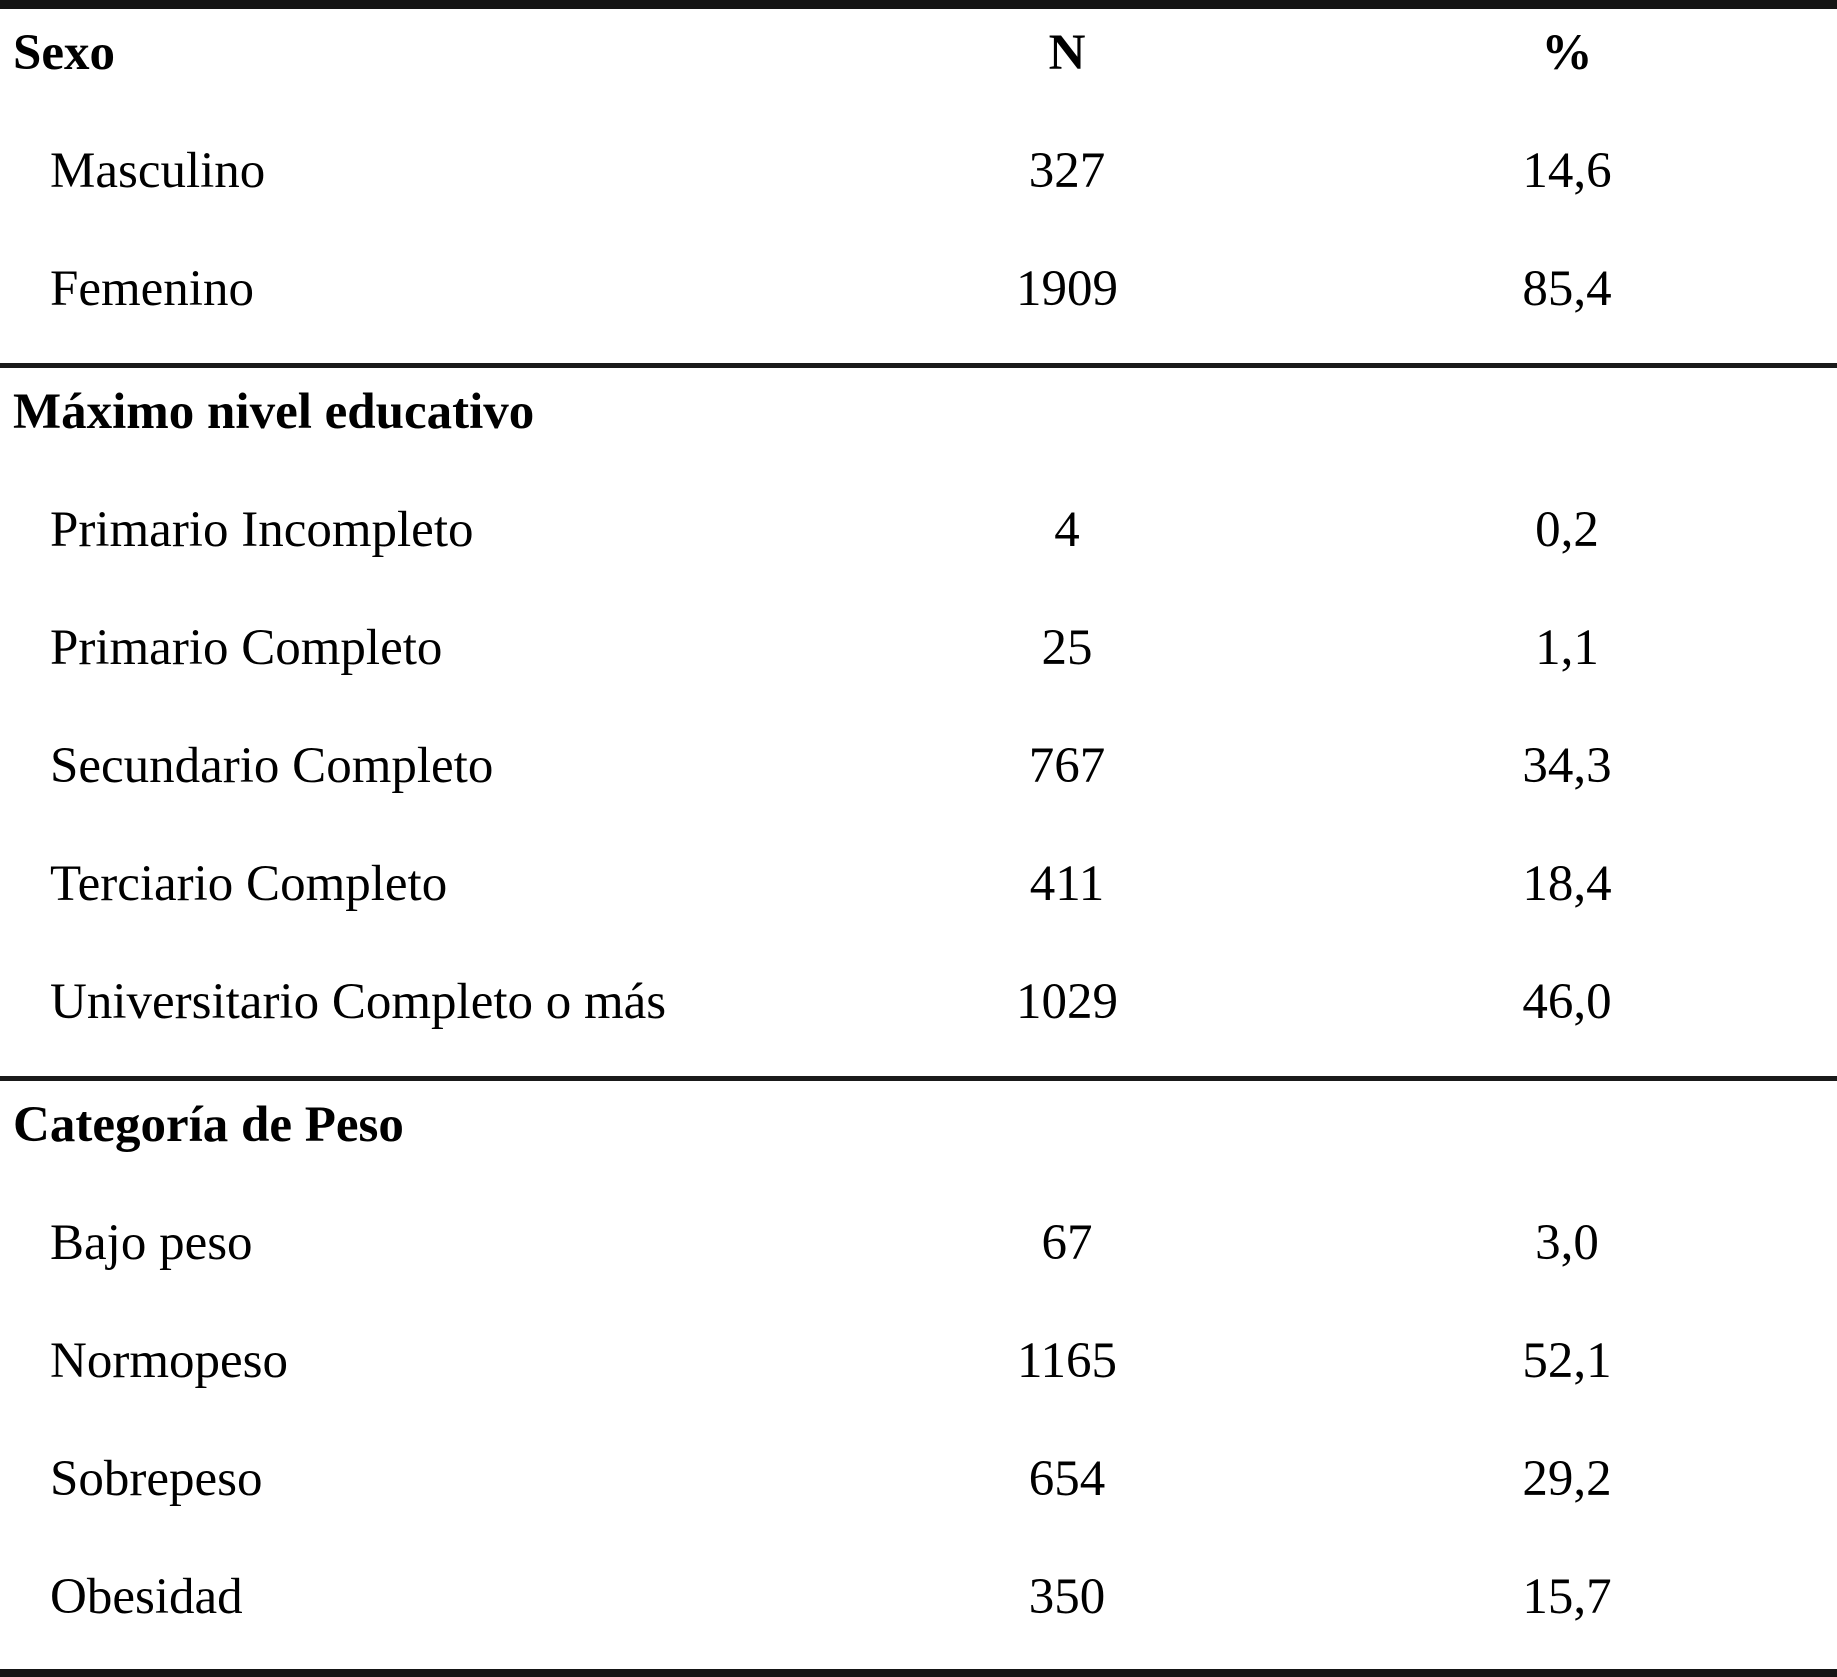  Describe the element at coordinates (1067, 53) in the screenshot. I see `column-header-n: N` at that location.